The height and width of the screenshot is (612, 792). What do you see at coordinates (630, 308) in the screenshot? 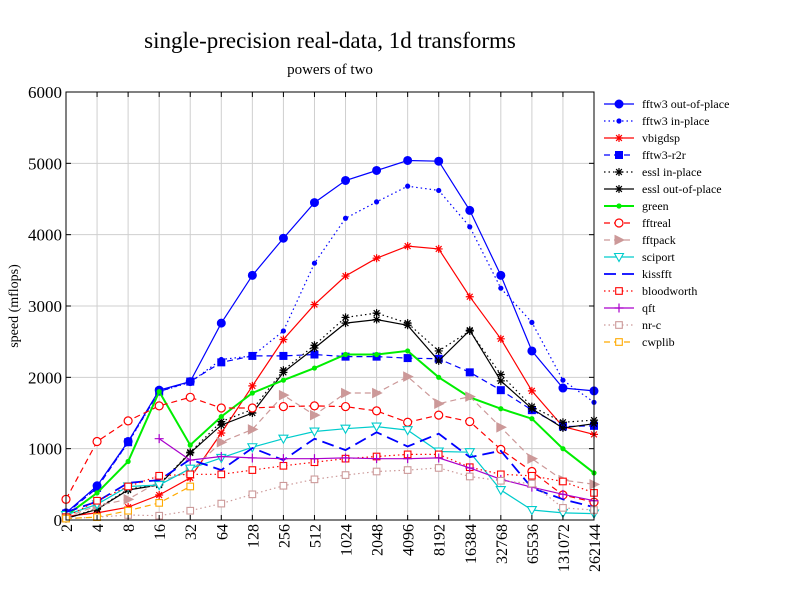
I see `legend-item: qft` at bounding box center [630, 308].